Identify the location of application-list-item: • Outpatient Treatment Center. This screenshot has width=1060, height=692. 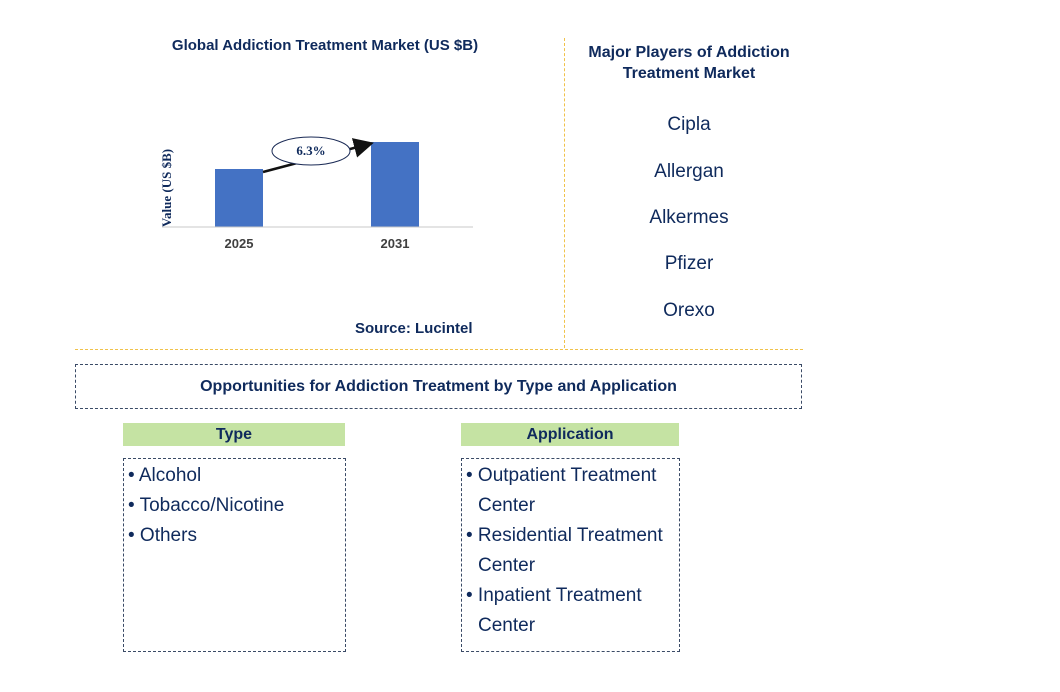
(561, 490).